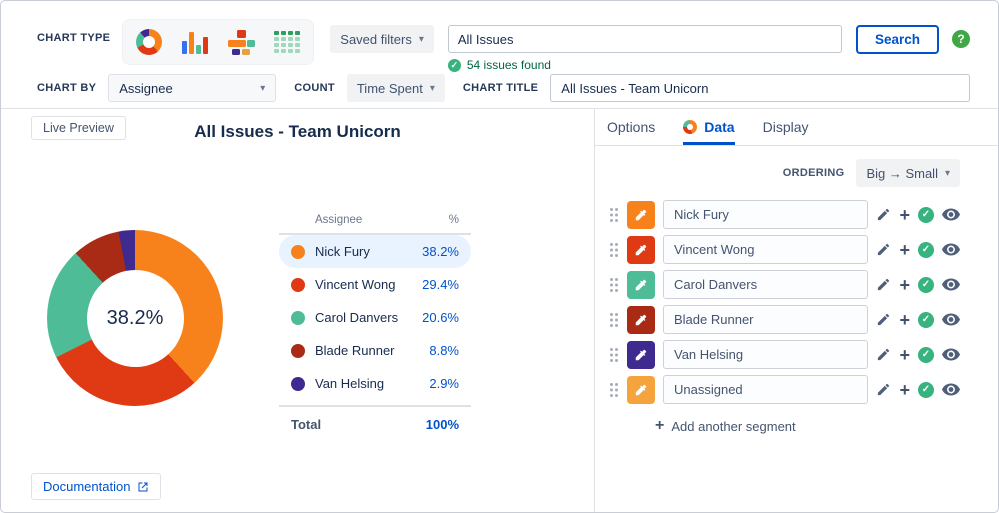  I want to click on segment-name-input: Vincent Wong, so click(766, 249).